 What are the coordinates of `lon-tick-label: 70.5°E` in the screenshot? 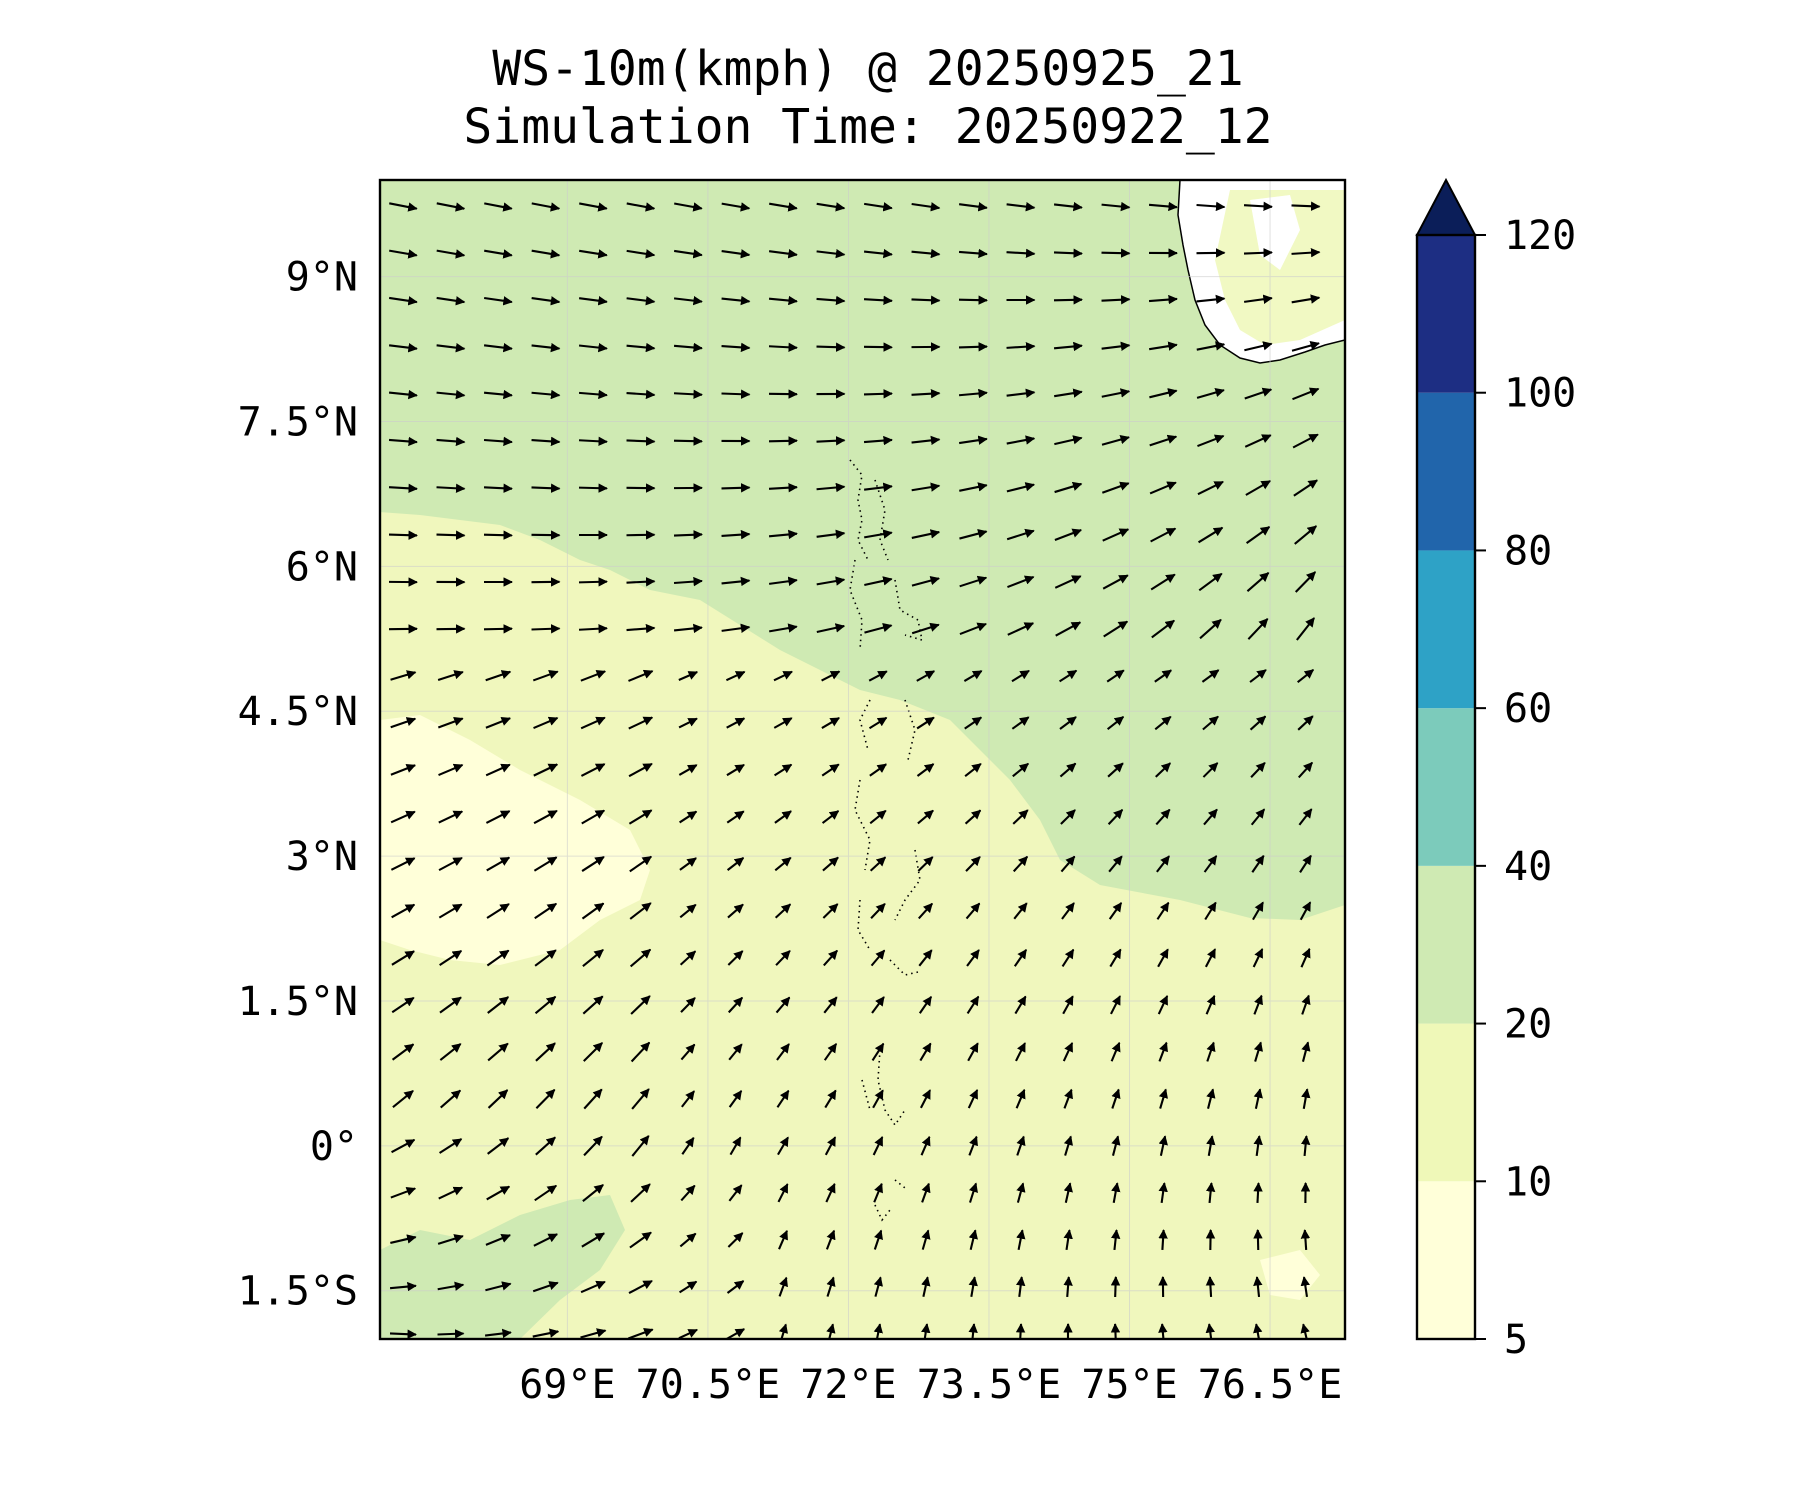 It's located at (708, 1385).